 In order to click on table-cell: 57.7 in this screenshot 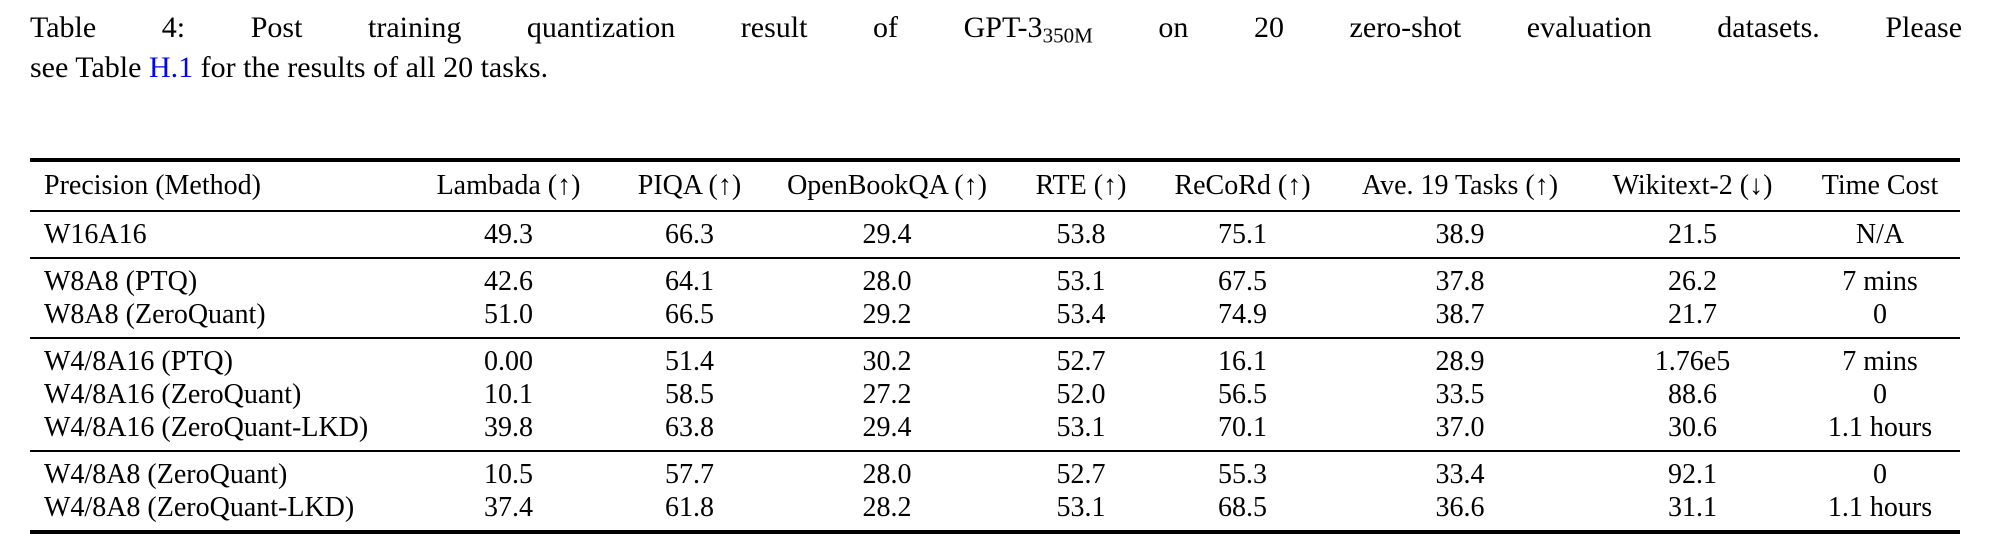, I will do `click(689, 474)`.